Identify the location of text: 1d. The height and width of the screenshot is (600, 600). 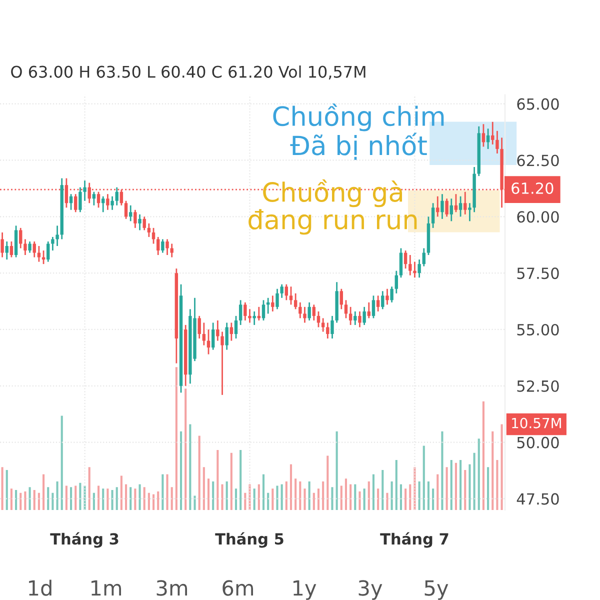
(40, 588).